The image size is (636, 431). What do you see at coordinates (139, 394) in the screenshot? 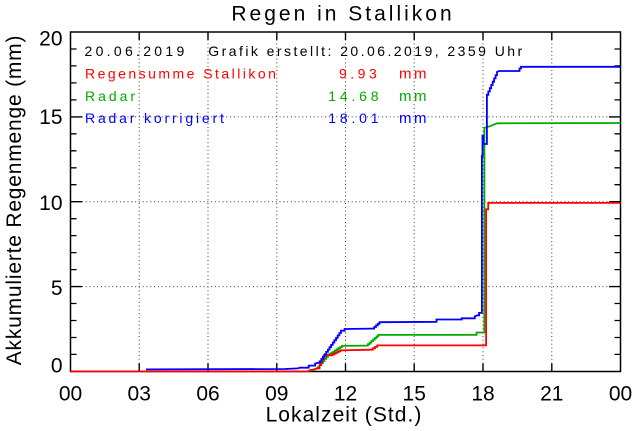
I see `svg-text: 03` at bounding box center [139, 394].